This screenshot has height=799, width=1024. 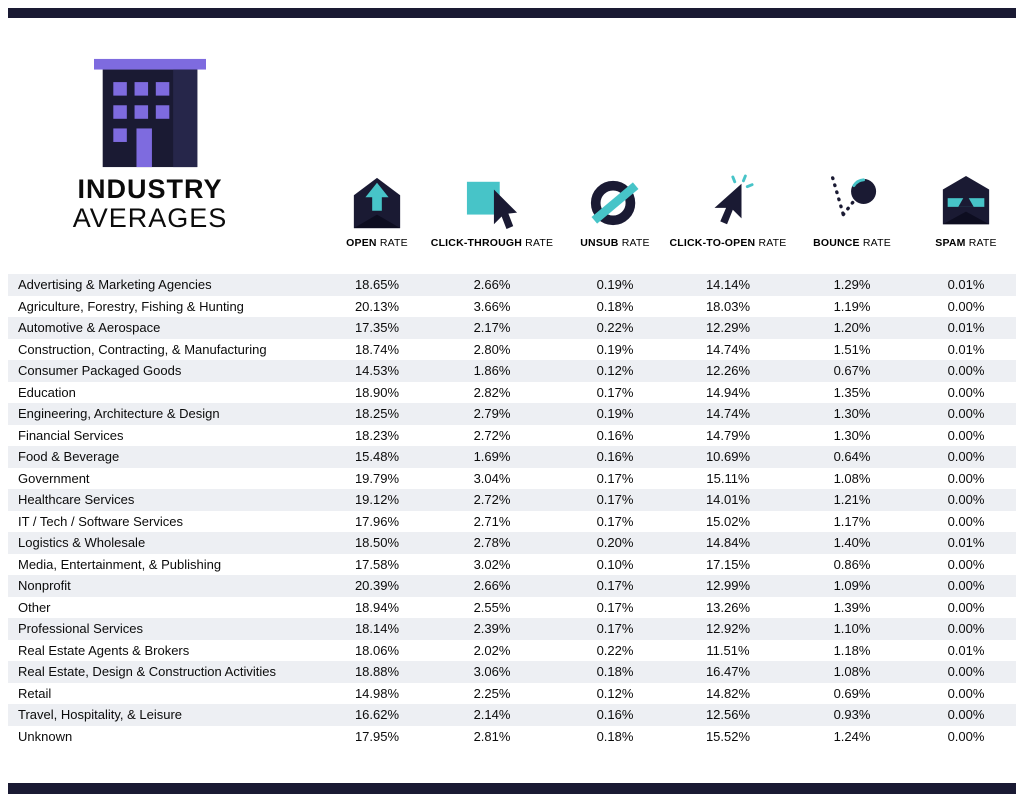 I want to click on value-click-through-rate: 2.02%, so click(x=492, y=650).